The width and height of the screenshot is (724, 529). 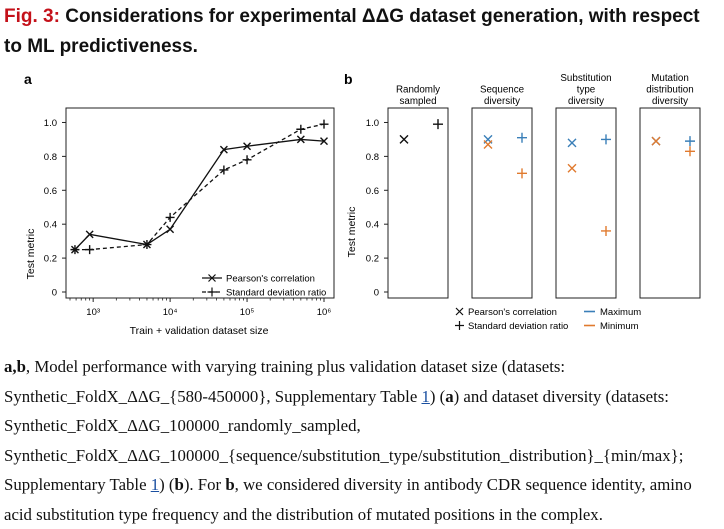 What do you see at coordinates (518, 326) in the screenshot?
I see `legend-b-sd-label: Standard deviation ratio` at bounding box center [518, 326].